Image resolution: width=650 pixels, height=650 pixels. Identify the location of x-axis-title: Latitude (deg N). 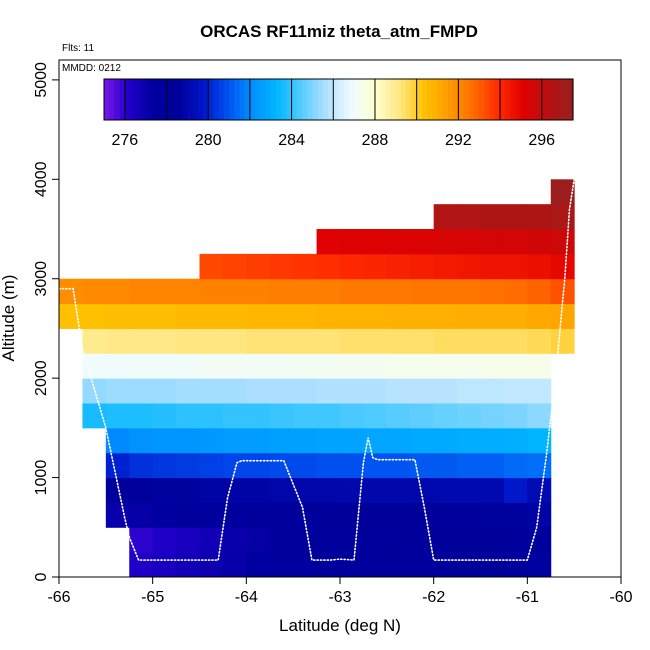
(340, 625).